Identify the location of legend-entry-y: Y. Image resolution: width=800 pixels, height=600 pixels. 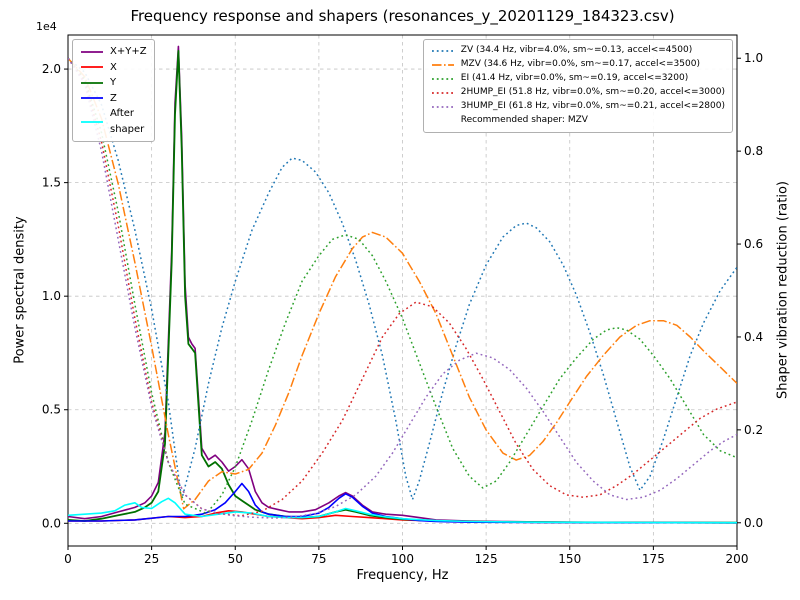
(113, 83).